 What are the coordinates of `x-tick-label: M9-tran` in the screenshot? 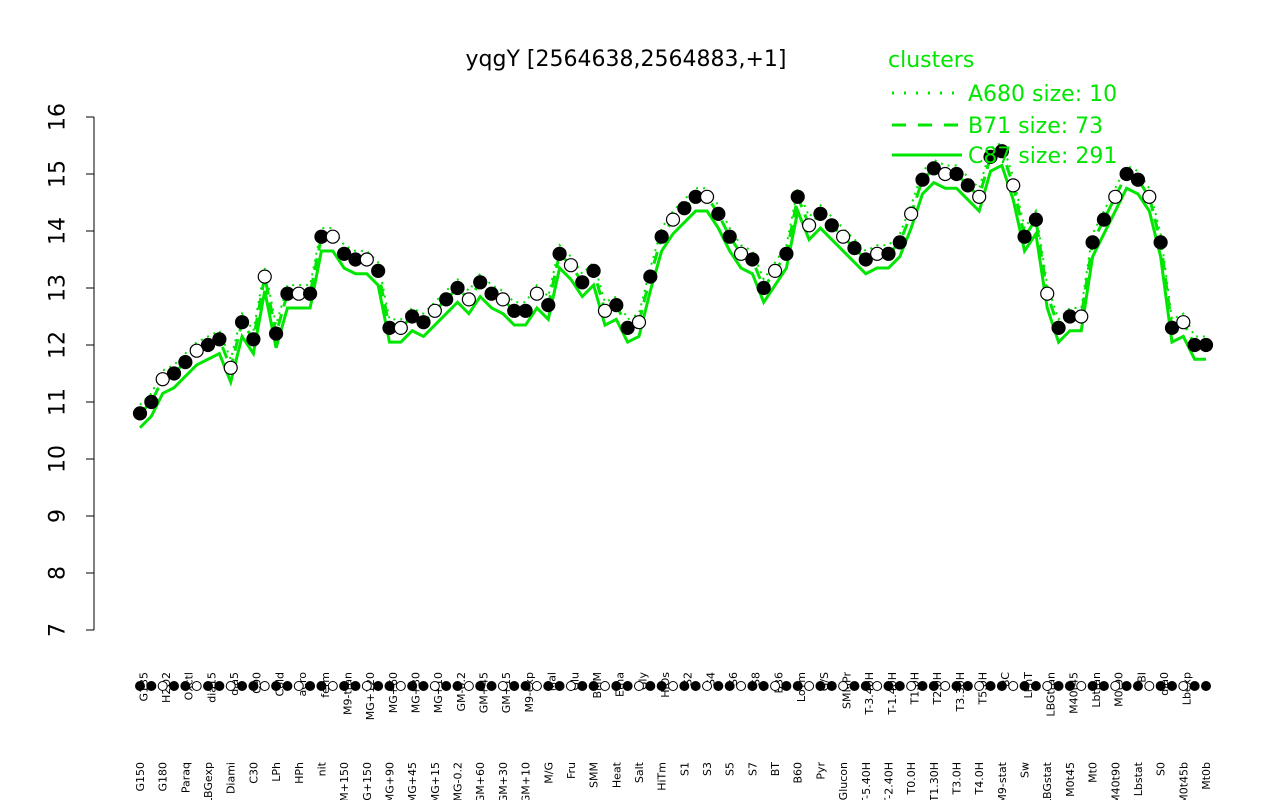 It's located at (347, 693).